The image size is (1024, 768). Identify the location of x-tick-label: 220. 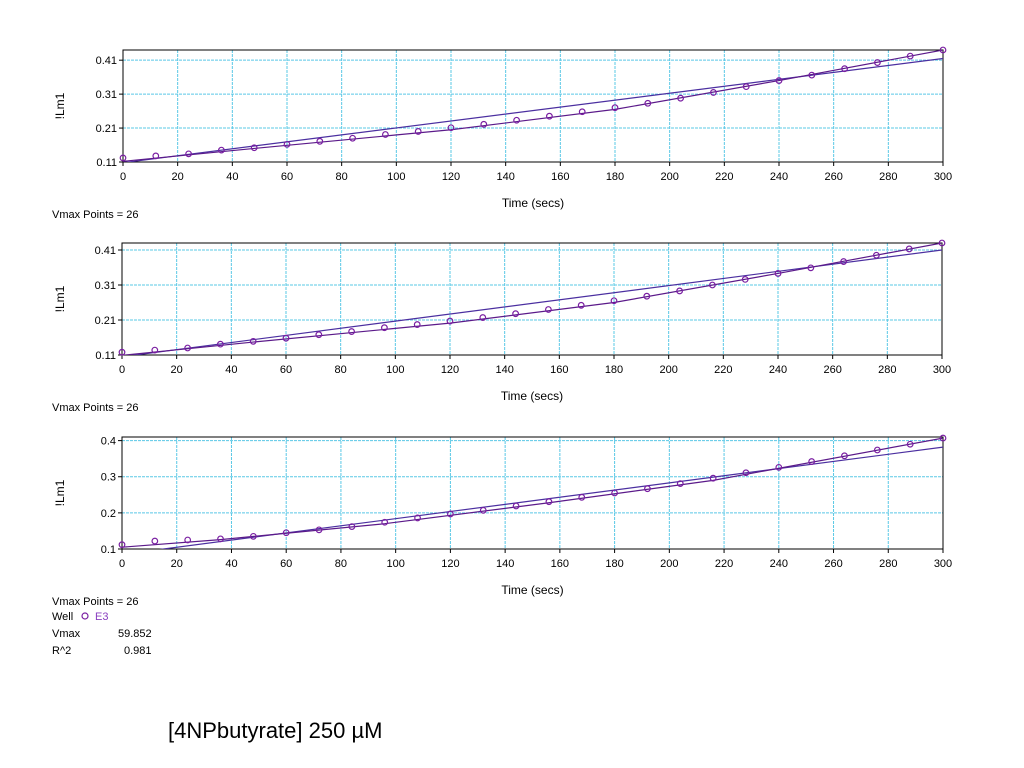
(724, 564).